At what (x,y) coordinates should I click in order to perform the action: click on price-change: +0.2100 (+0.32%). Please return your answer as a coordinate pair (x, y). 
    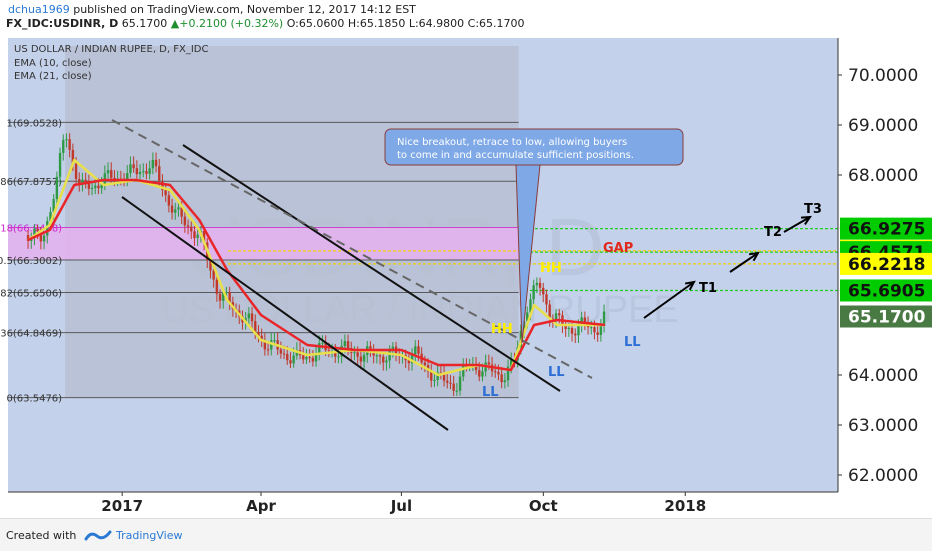
    Looking at the image, I should click on (231, 23).